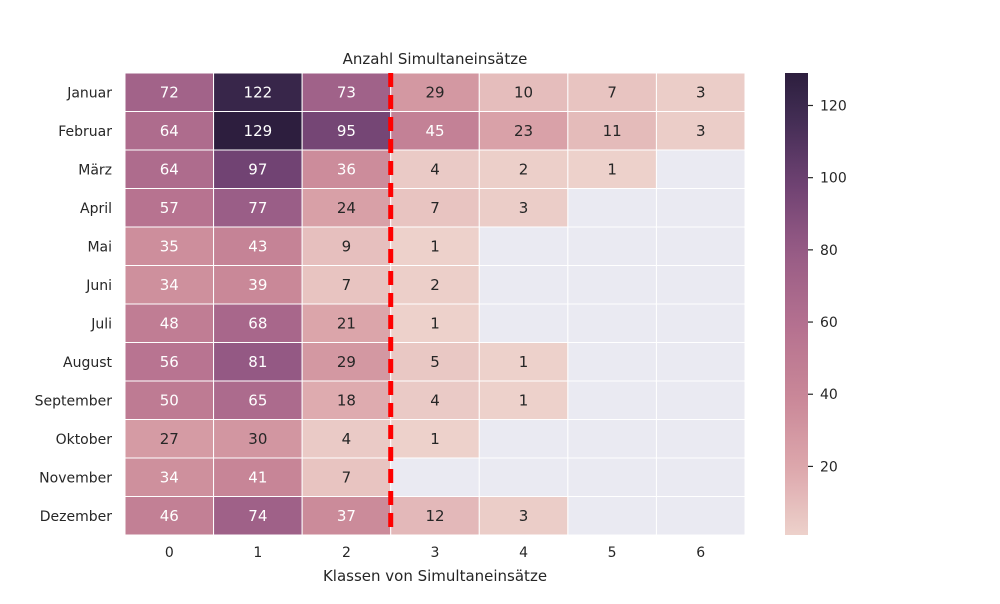  What do you see at coordinates (101, 324) in the screenshot?
I see `y-tick-label: Juli` at bounding box center [101, 324].